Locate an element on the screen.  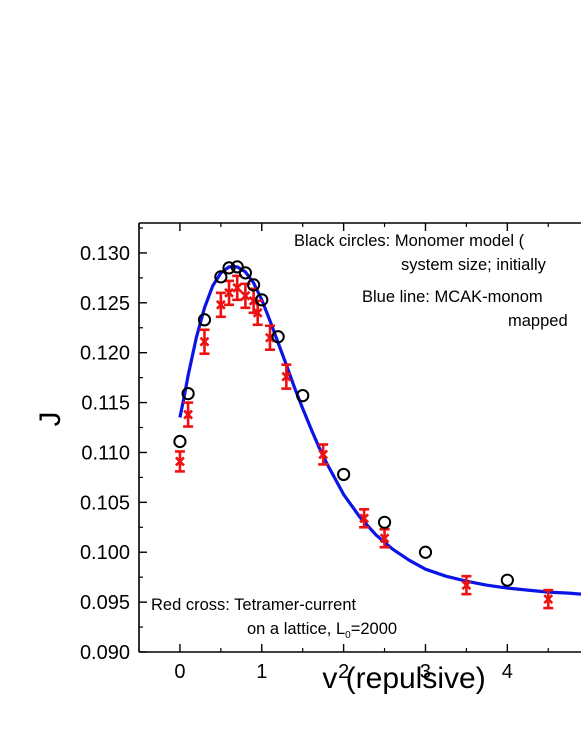
annotation-black-line2: system size; initially is located at coordinates (474, 265).